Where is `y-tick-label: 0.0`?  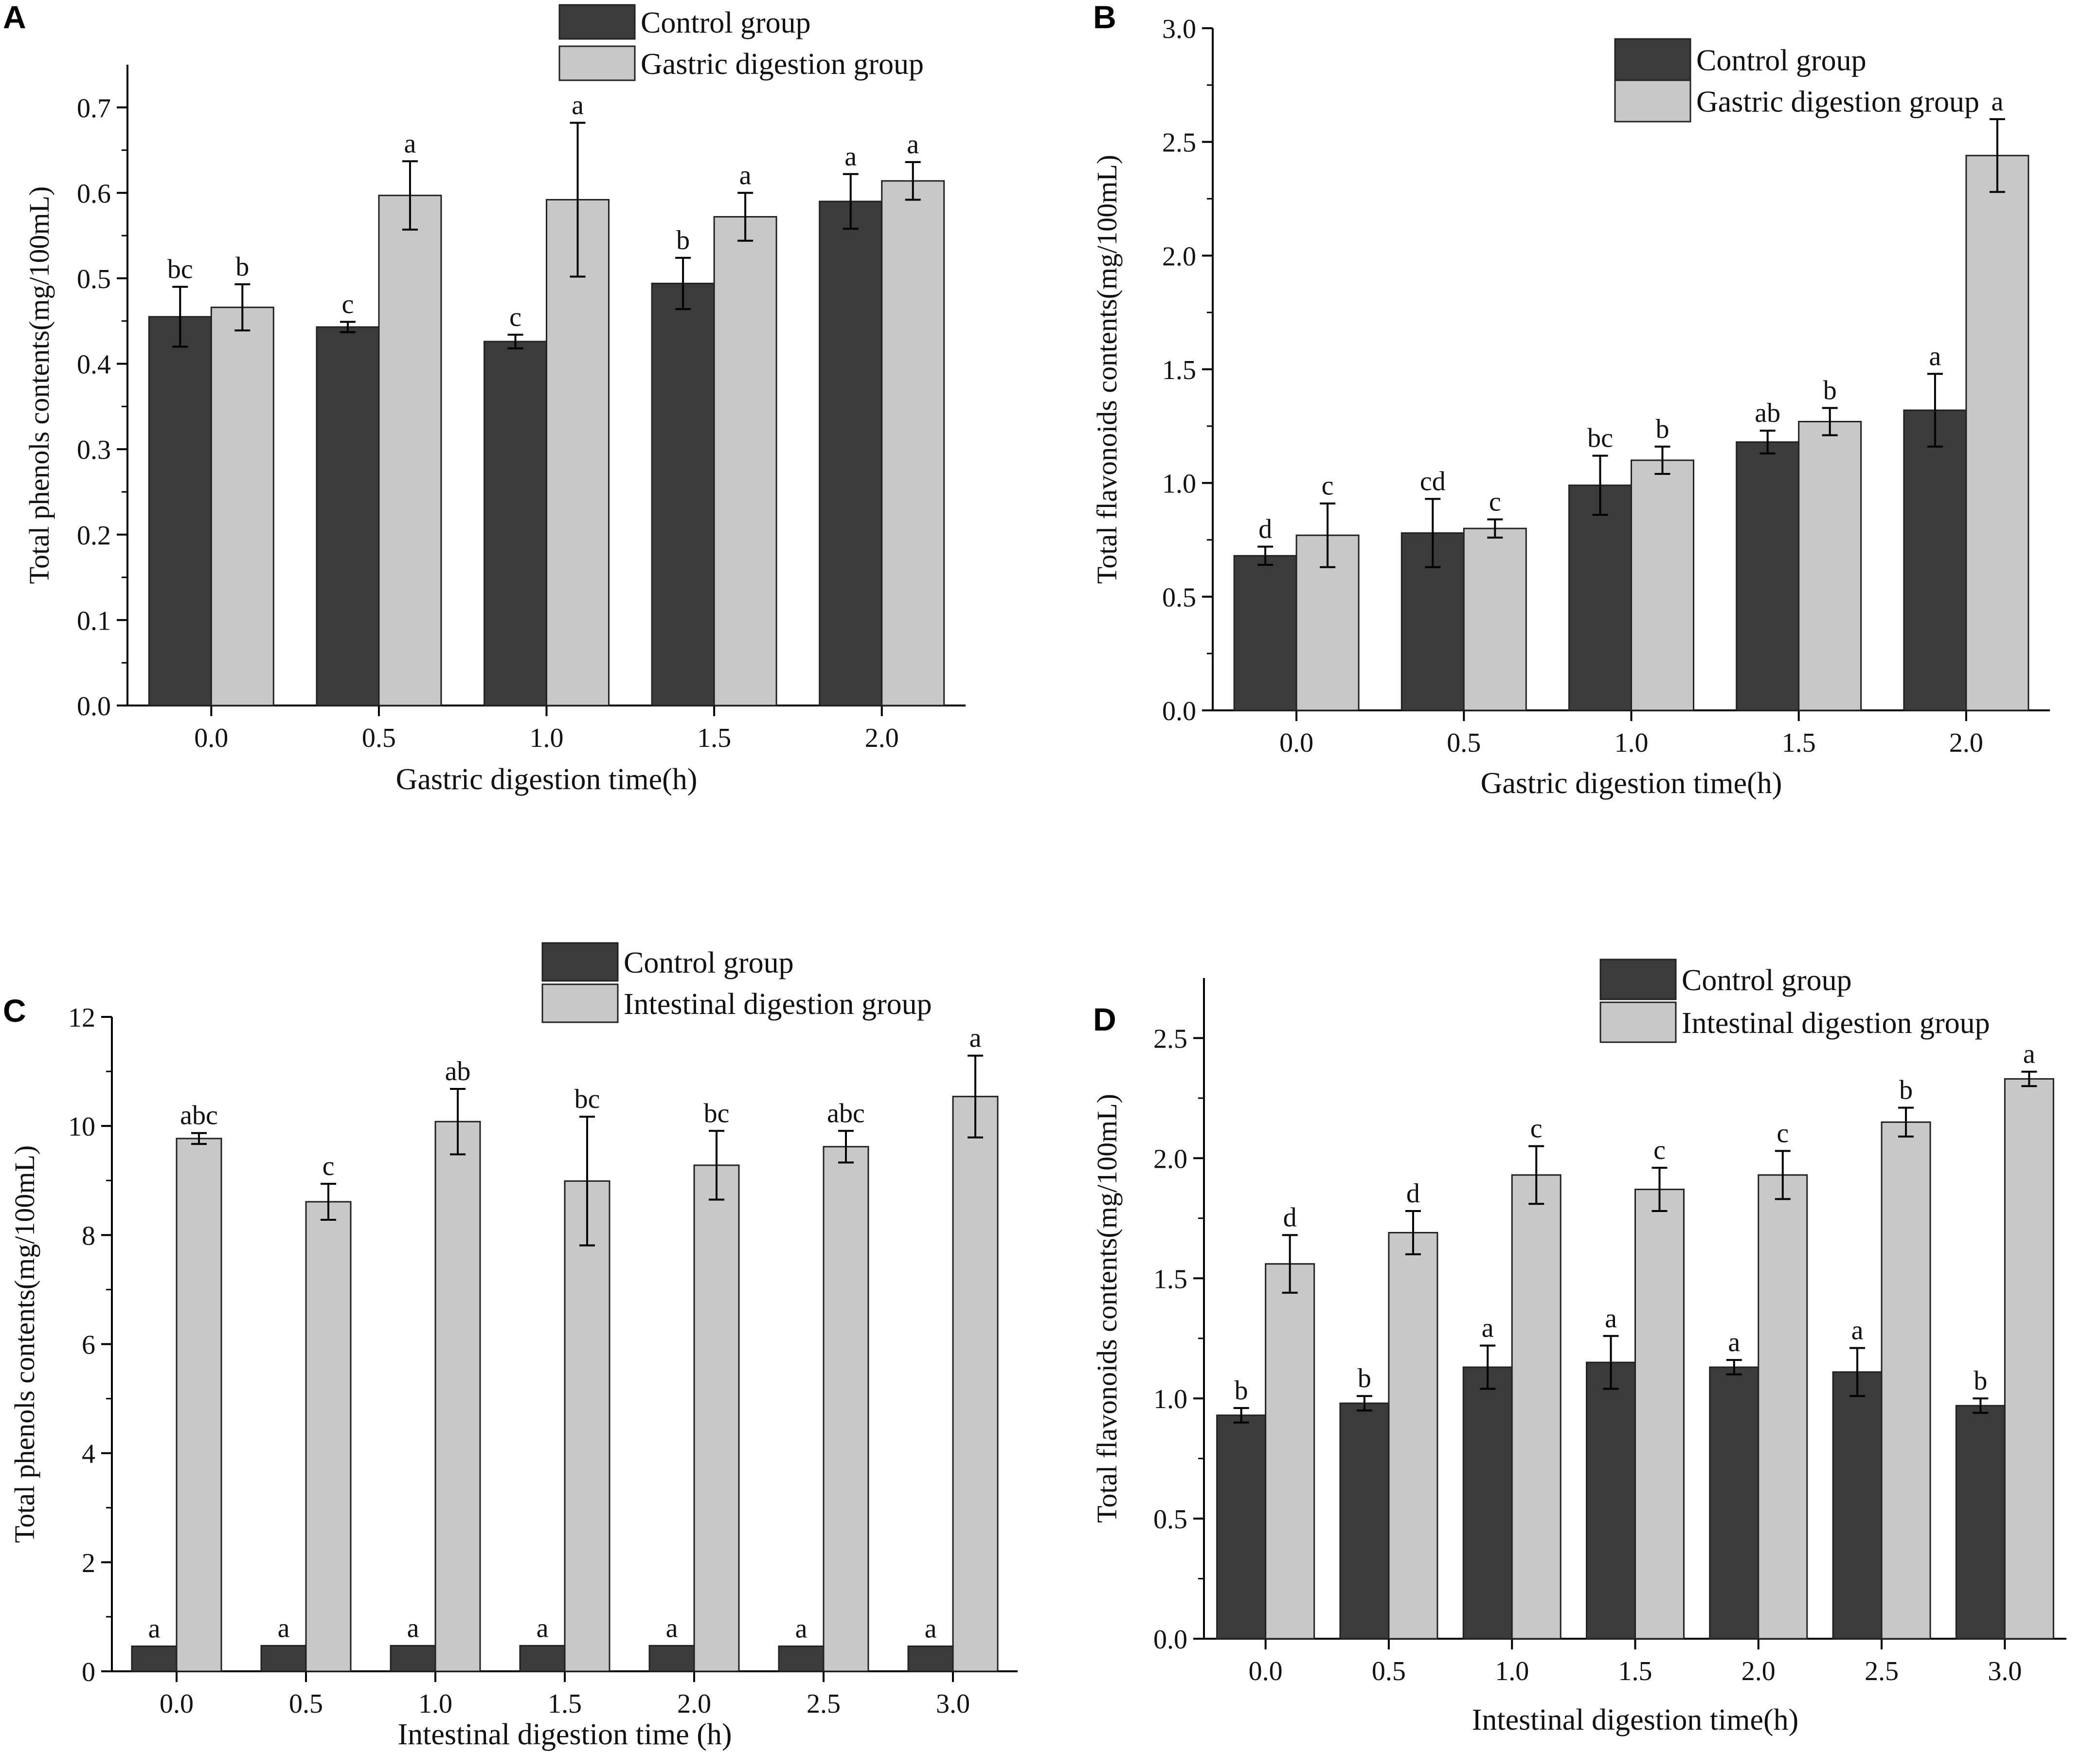 y-tick-label: 0.0 is located at coordinates (94, 706).